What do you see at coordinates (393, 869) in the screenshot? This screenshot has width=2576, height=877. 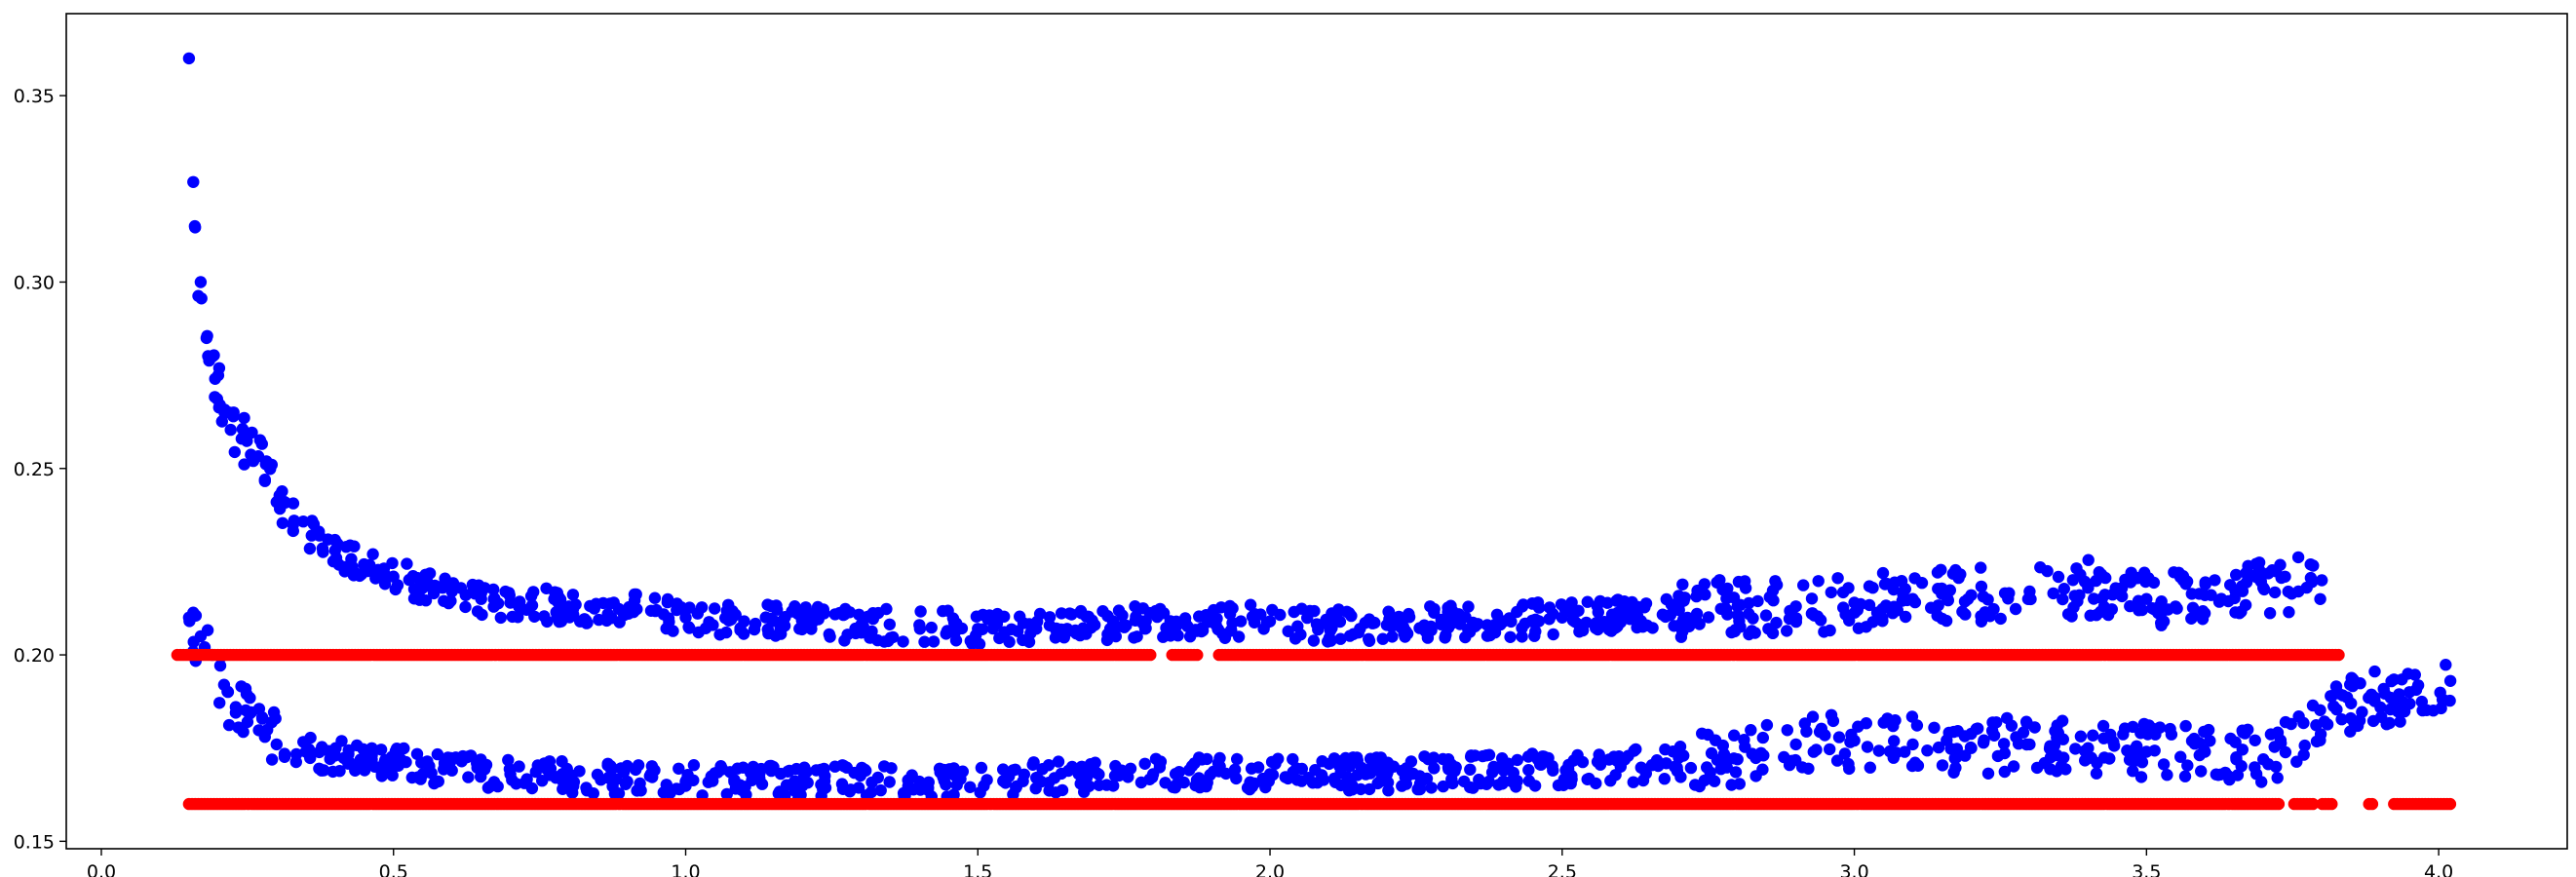 I see `x-tick-label: 0.5` at bounding box center [393, 869].